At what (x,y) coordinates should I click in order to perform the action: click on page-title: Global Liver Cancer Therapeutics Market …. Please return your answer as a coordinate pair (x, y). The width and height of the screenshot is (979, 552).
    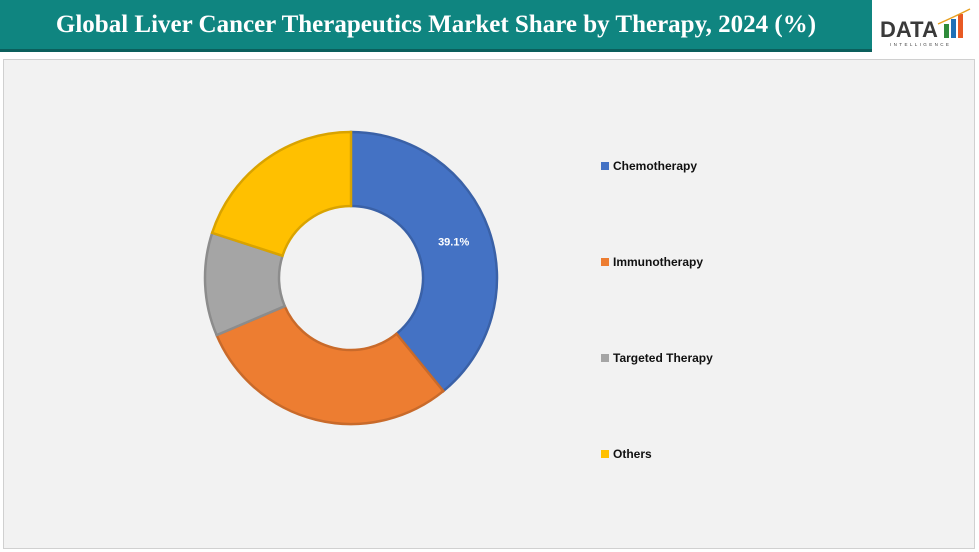
    Looking at the image, I should click on (436, 24).